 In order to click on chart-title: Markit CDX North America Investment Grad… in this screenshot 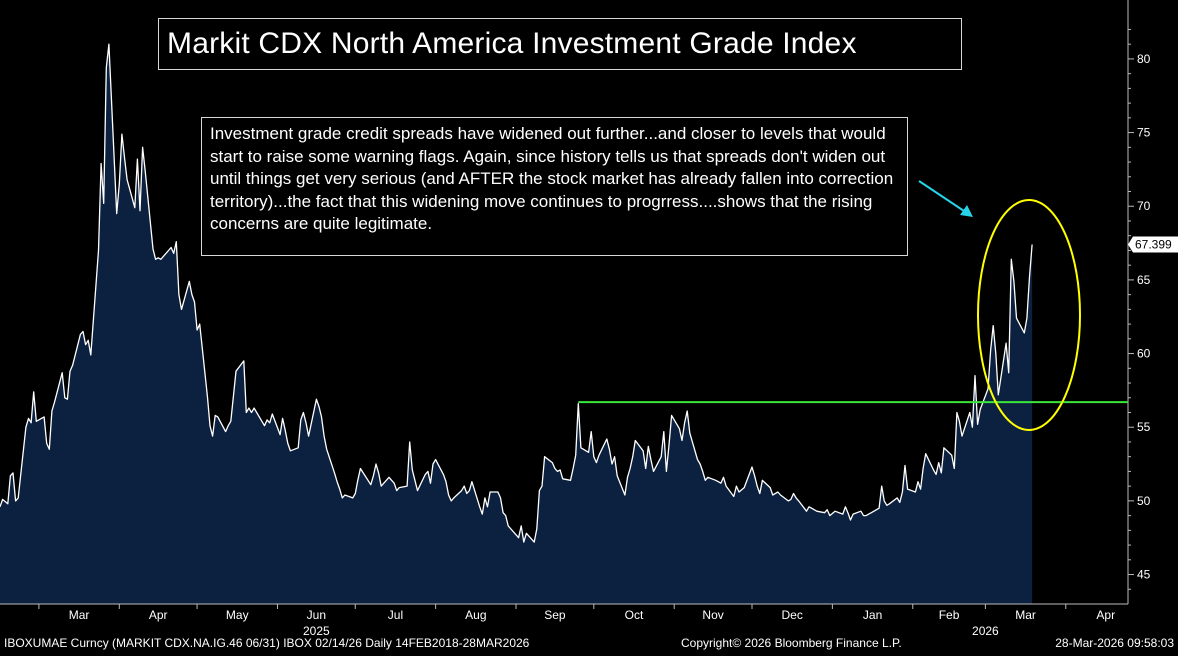, I will do `click(512, 43)`.